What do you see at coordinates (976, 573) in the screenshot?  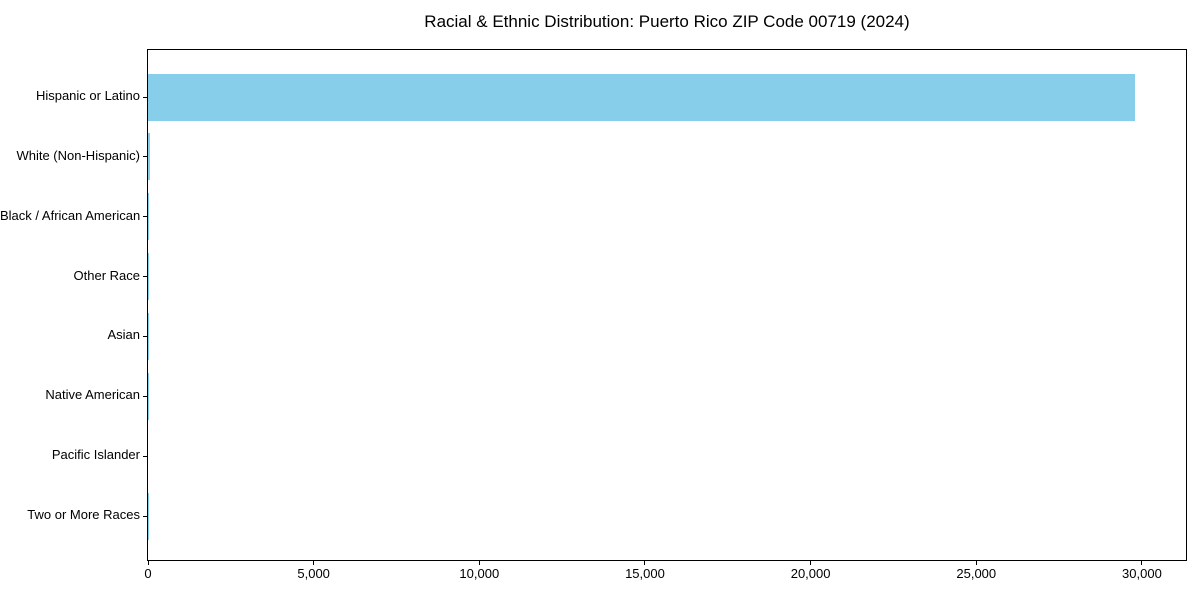 I see `x-tick-label: 25,000` at bounding box center [976, 573].